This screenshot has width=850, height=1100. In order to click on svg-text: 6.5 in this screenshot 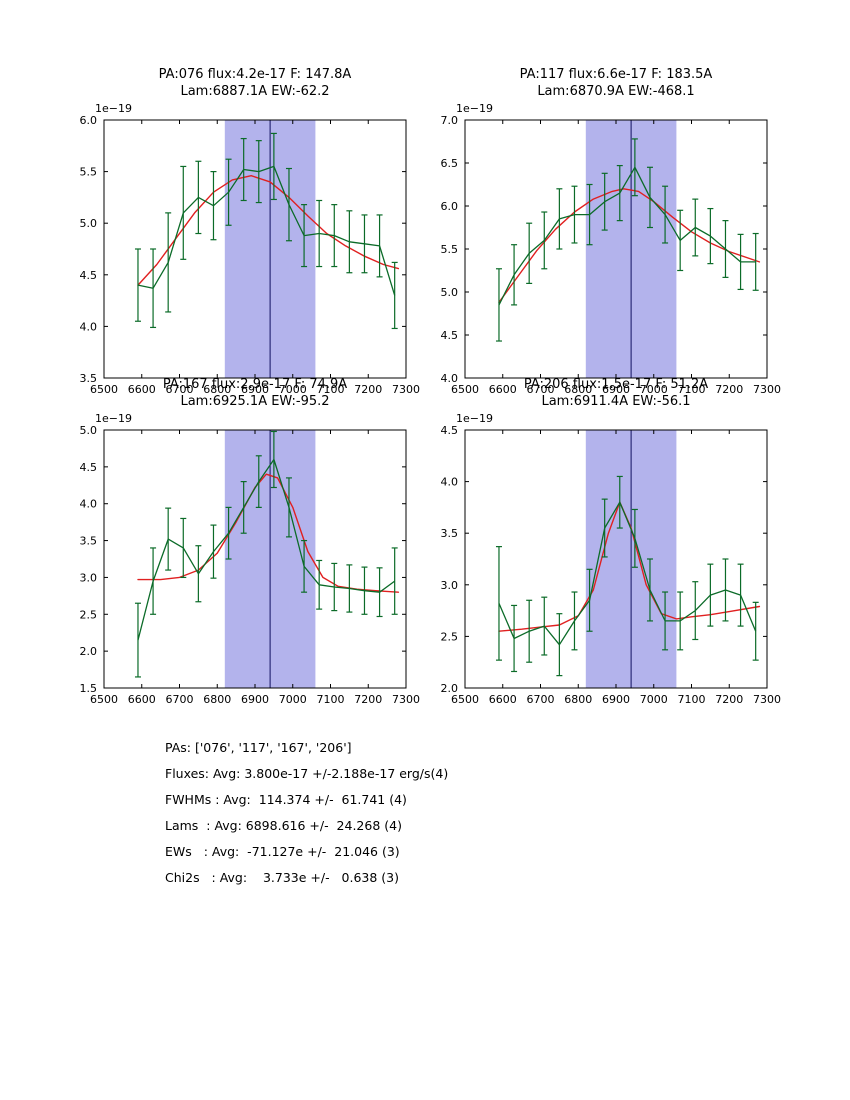, I will do `click(450, 163)`.